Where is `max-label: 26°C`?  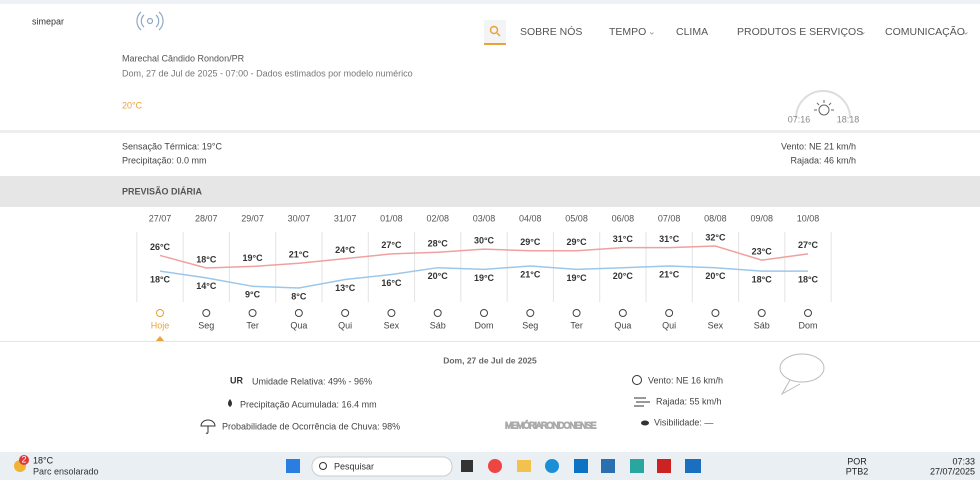
max-label: 26°C is located at coordinates (160, 247).